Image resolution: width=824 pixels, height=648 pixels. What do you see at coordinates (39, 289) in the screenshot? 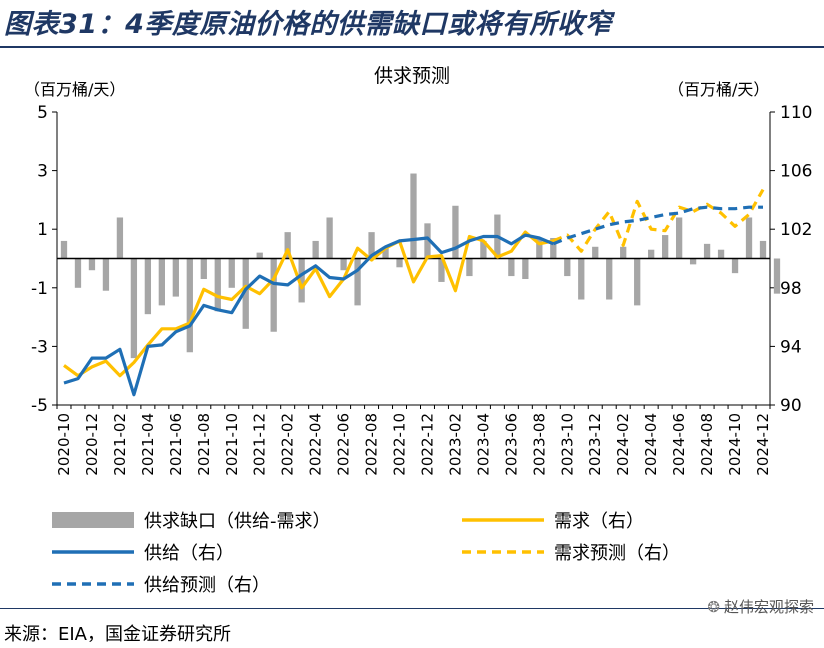
I see `left-tick-label: -1` at bounding box center [39, 289].